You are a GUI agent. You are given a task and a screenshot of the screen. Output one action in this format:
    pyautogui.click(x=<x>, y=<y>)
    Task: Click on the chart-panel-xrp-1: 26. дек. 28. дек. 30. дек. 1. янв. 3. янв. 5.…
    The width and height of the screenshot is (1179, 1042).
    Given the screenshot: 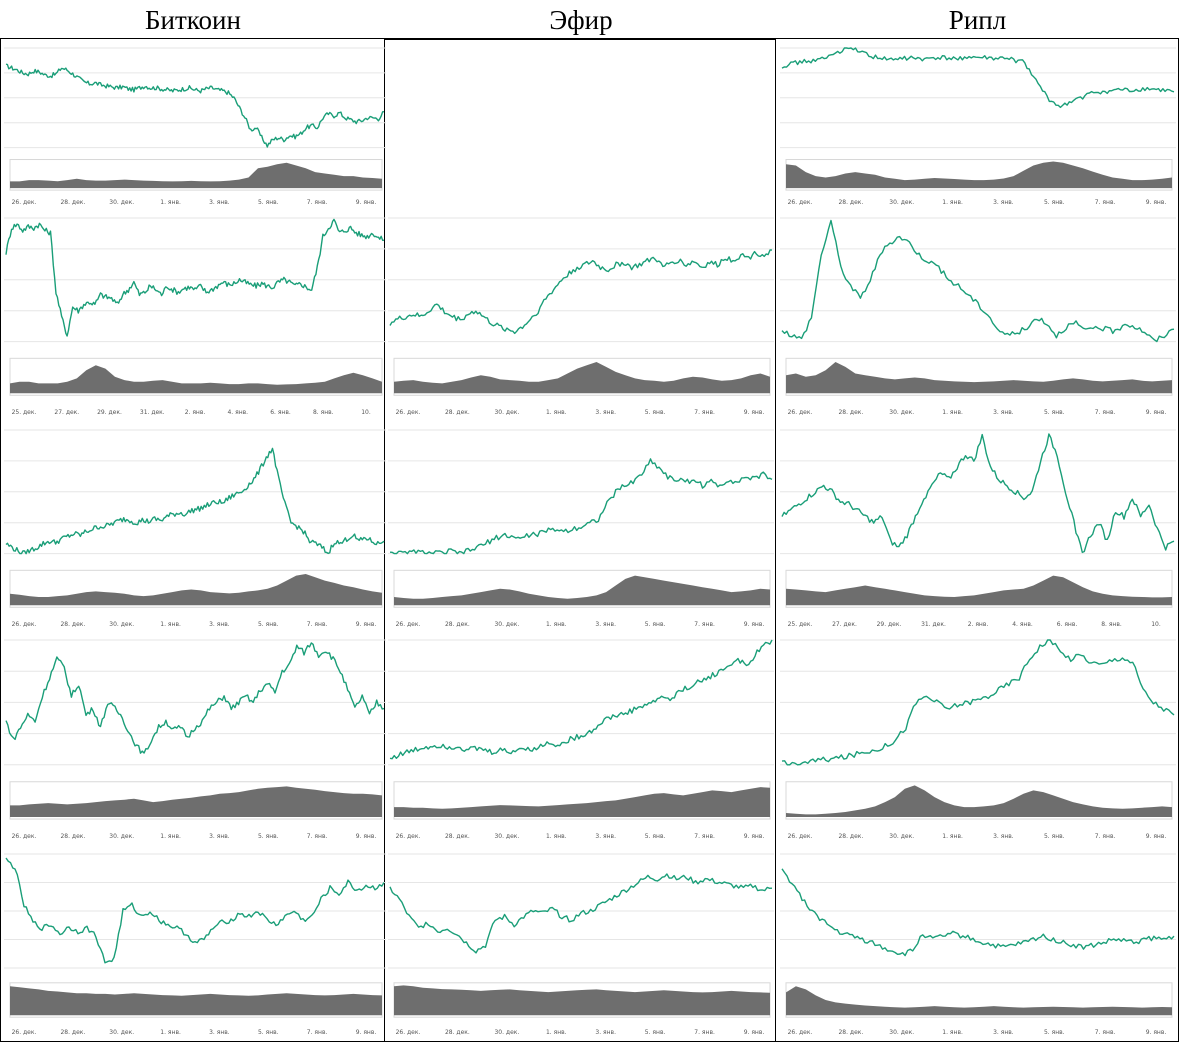 What is the action you would take?
    pyautogui.click(x=978, y=125)
    